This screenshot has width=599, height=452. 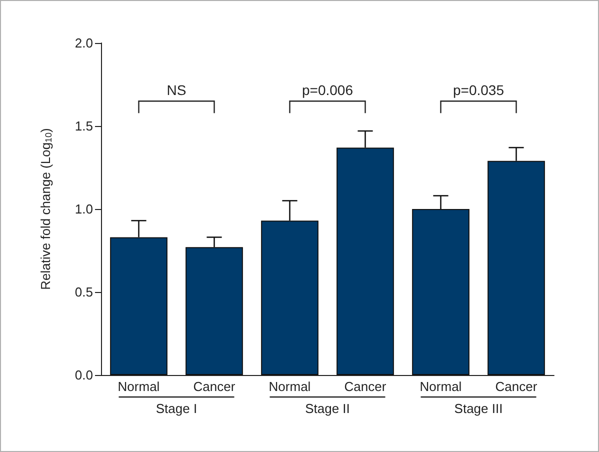 I want to click on y-tick-label: 0.0, so click(x=83, y=375).